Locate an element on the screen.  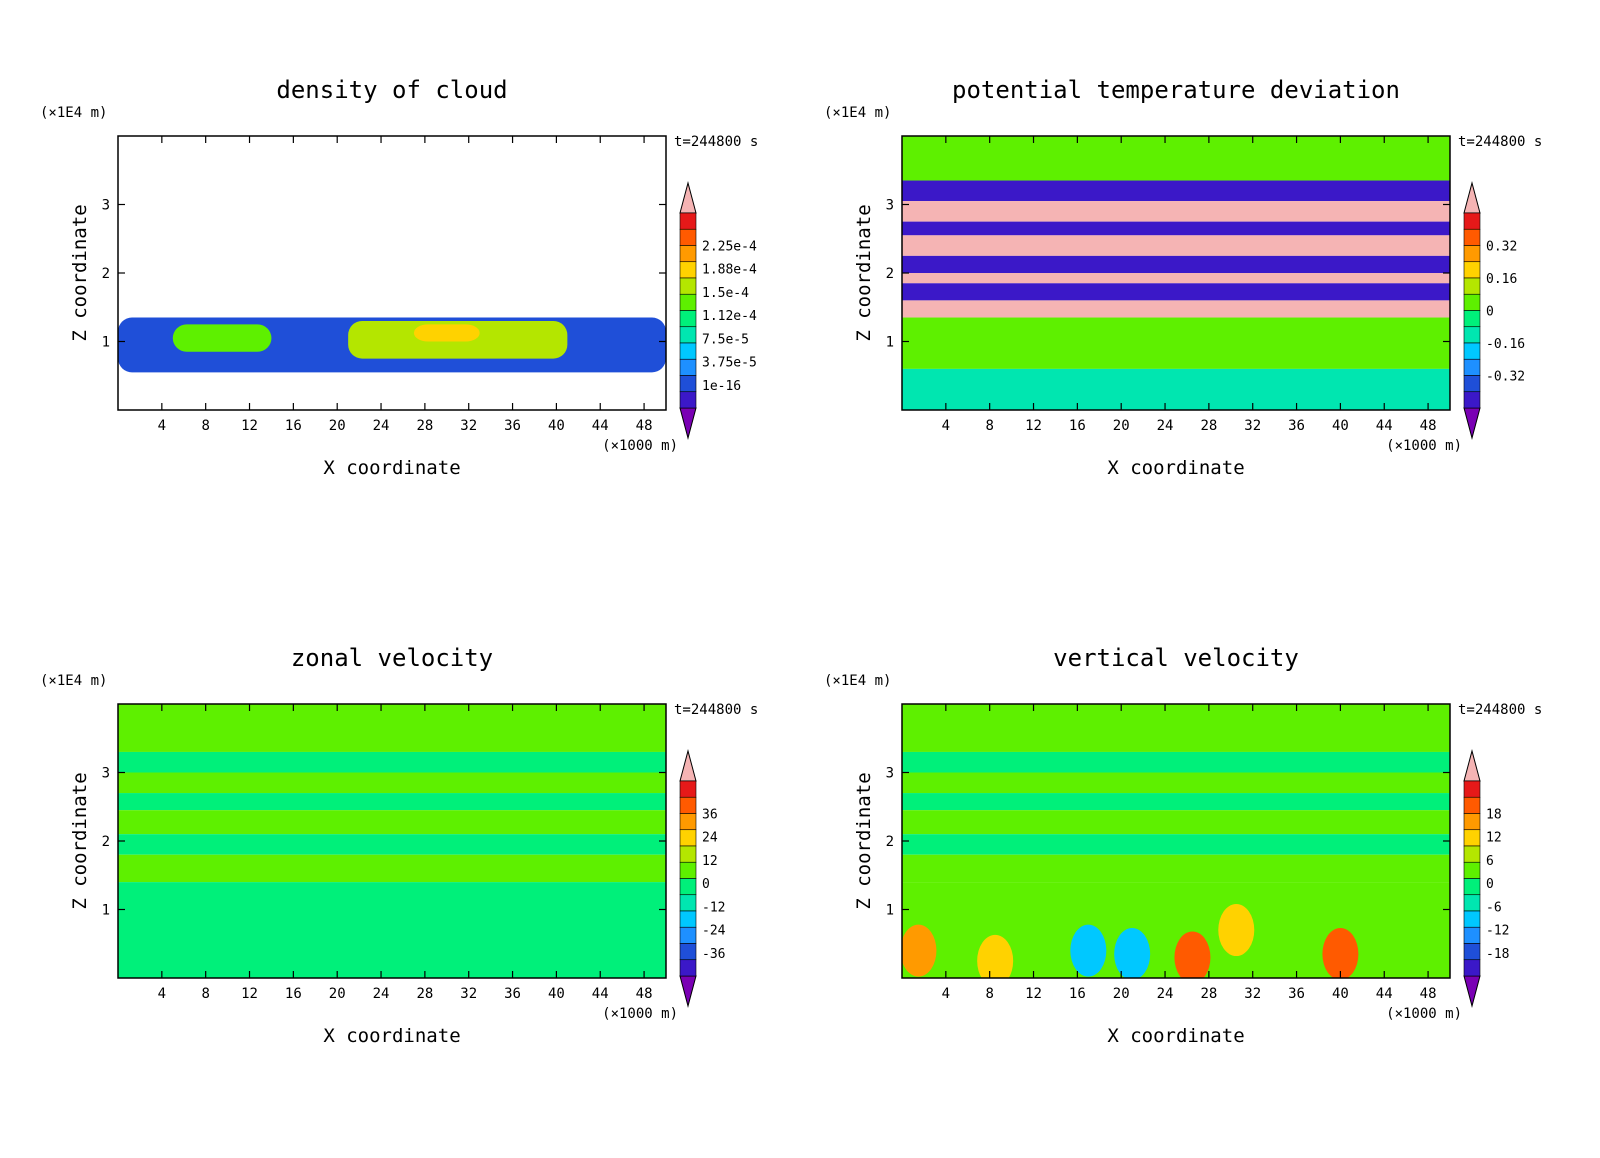
colorbar-label: 6 is located at coordinates (1490, 861).